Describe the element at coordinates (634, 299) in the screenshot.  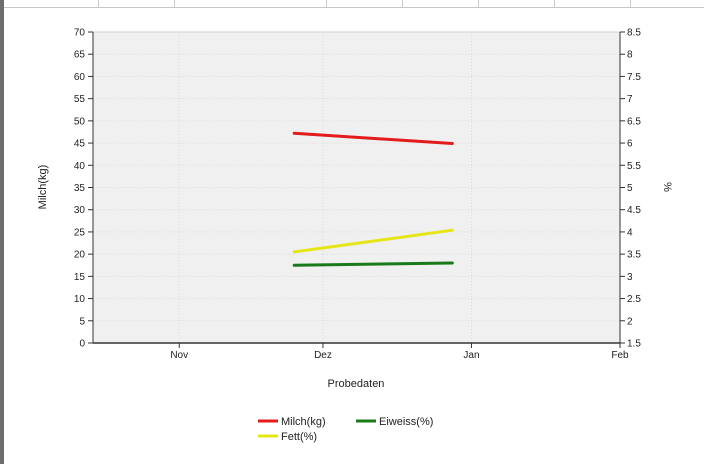
I see `y2-tick-label: 2.5` at that location.